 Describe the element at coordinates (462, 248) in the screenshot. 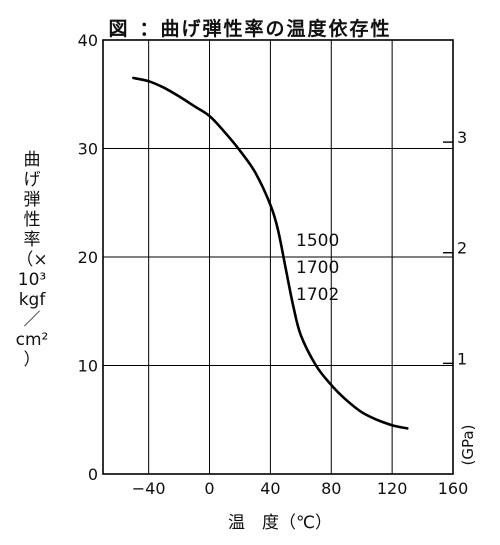

I see `y2-tick-label: 2` at that location.